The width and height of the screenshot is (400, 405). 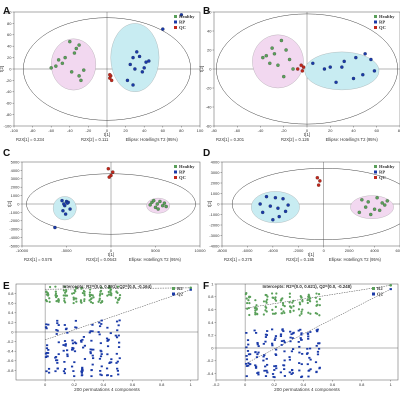 I want to click on x-axis-label: t[1], so click(x=111, y=254).